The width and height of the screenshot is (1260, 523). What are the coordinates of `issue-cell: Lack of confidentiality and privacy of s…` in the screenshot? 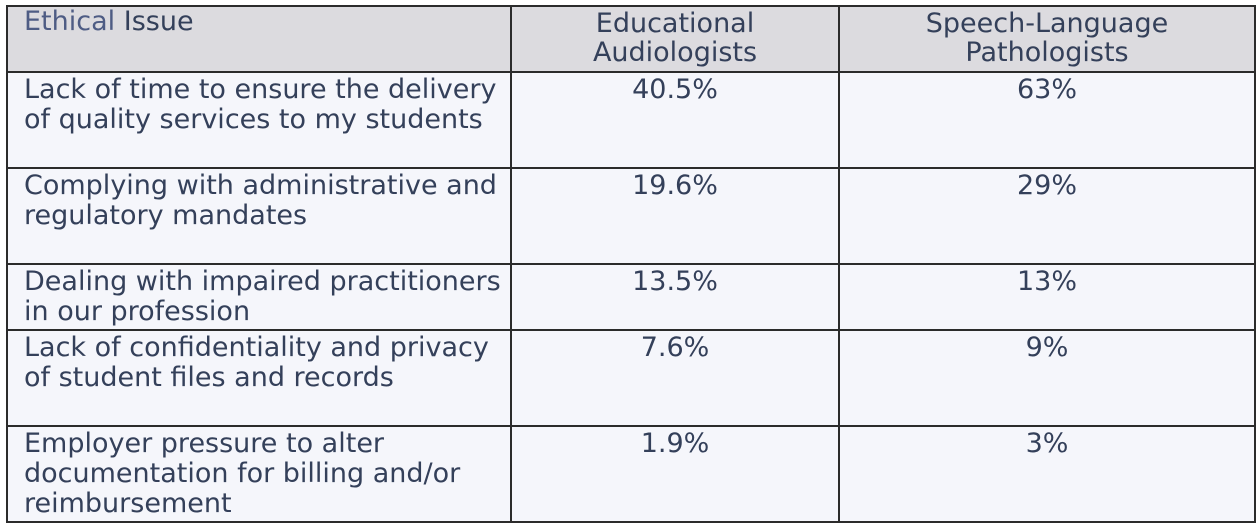 It's located at (259, 378).